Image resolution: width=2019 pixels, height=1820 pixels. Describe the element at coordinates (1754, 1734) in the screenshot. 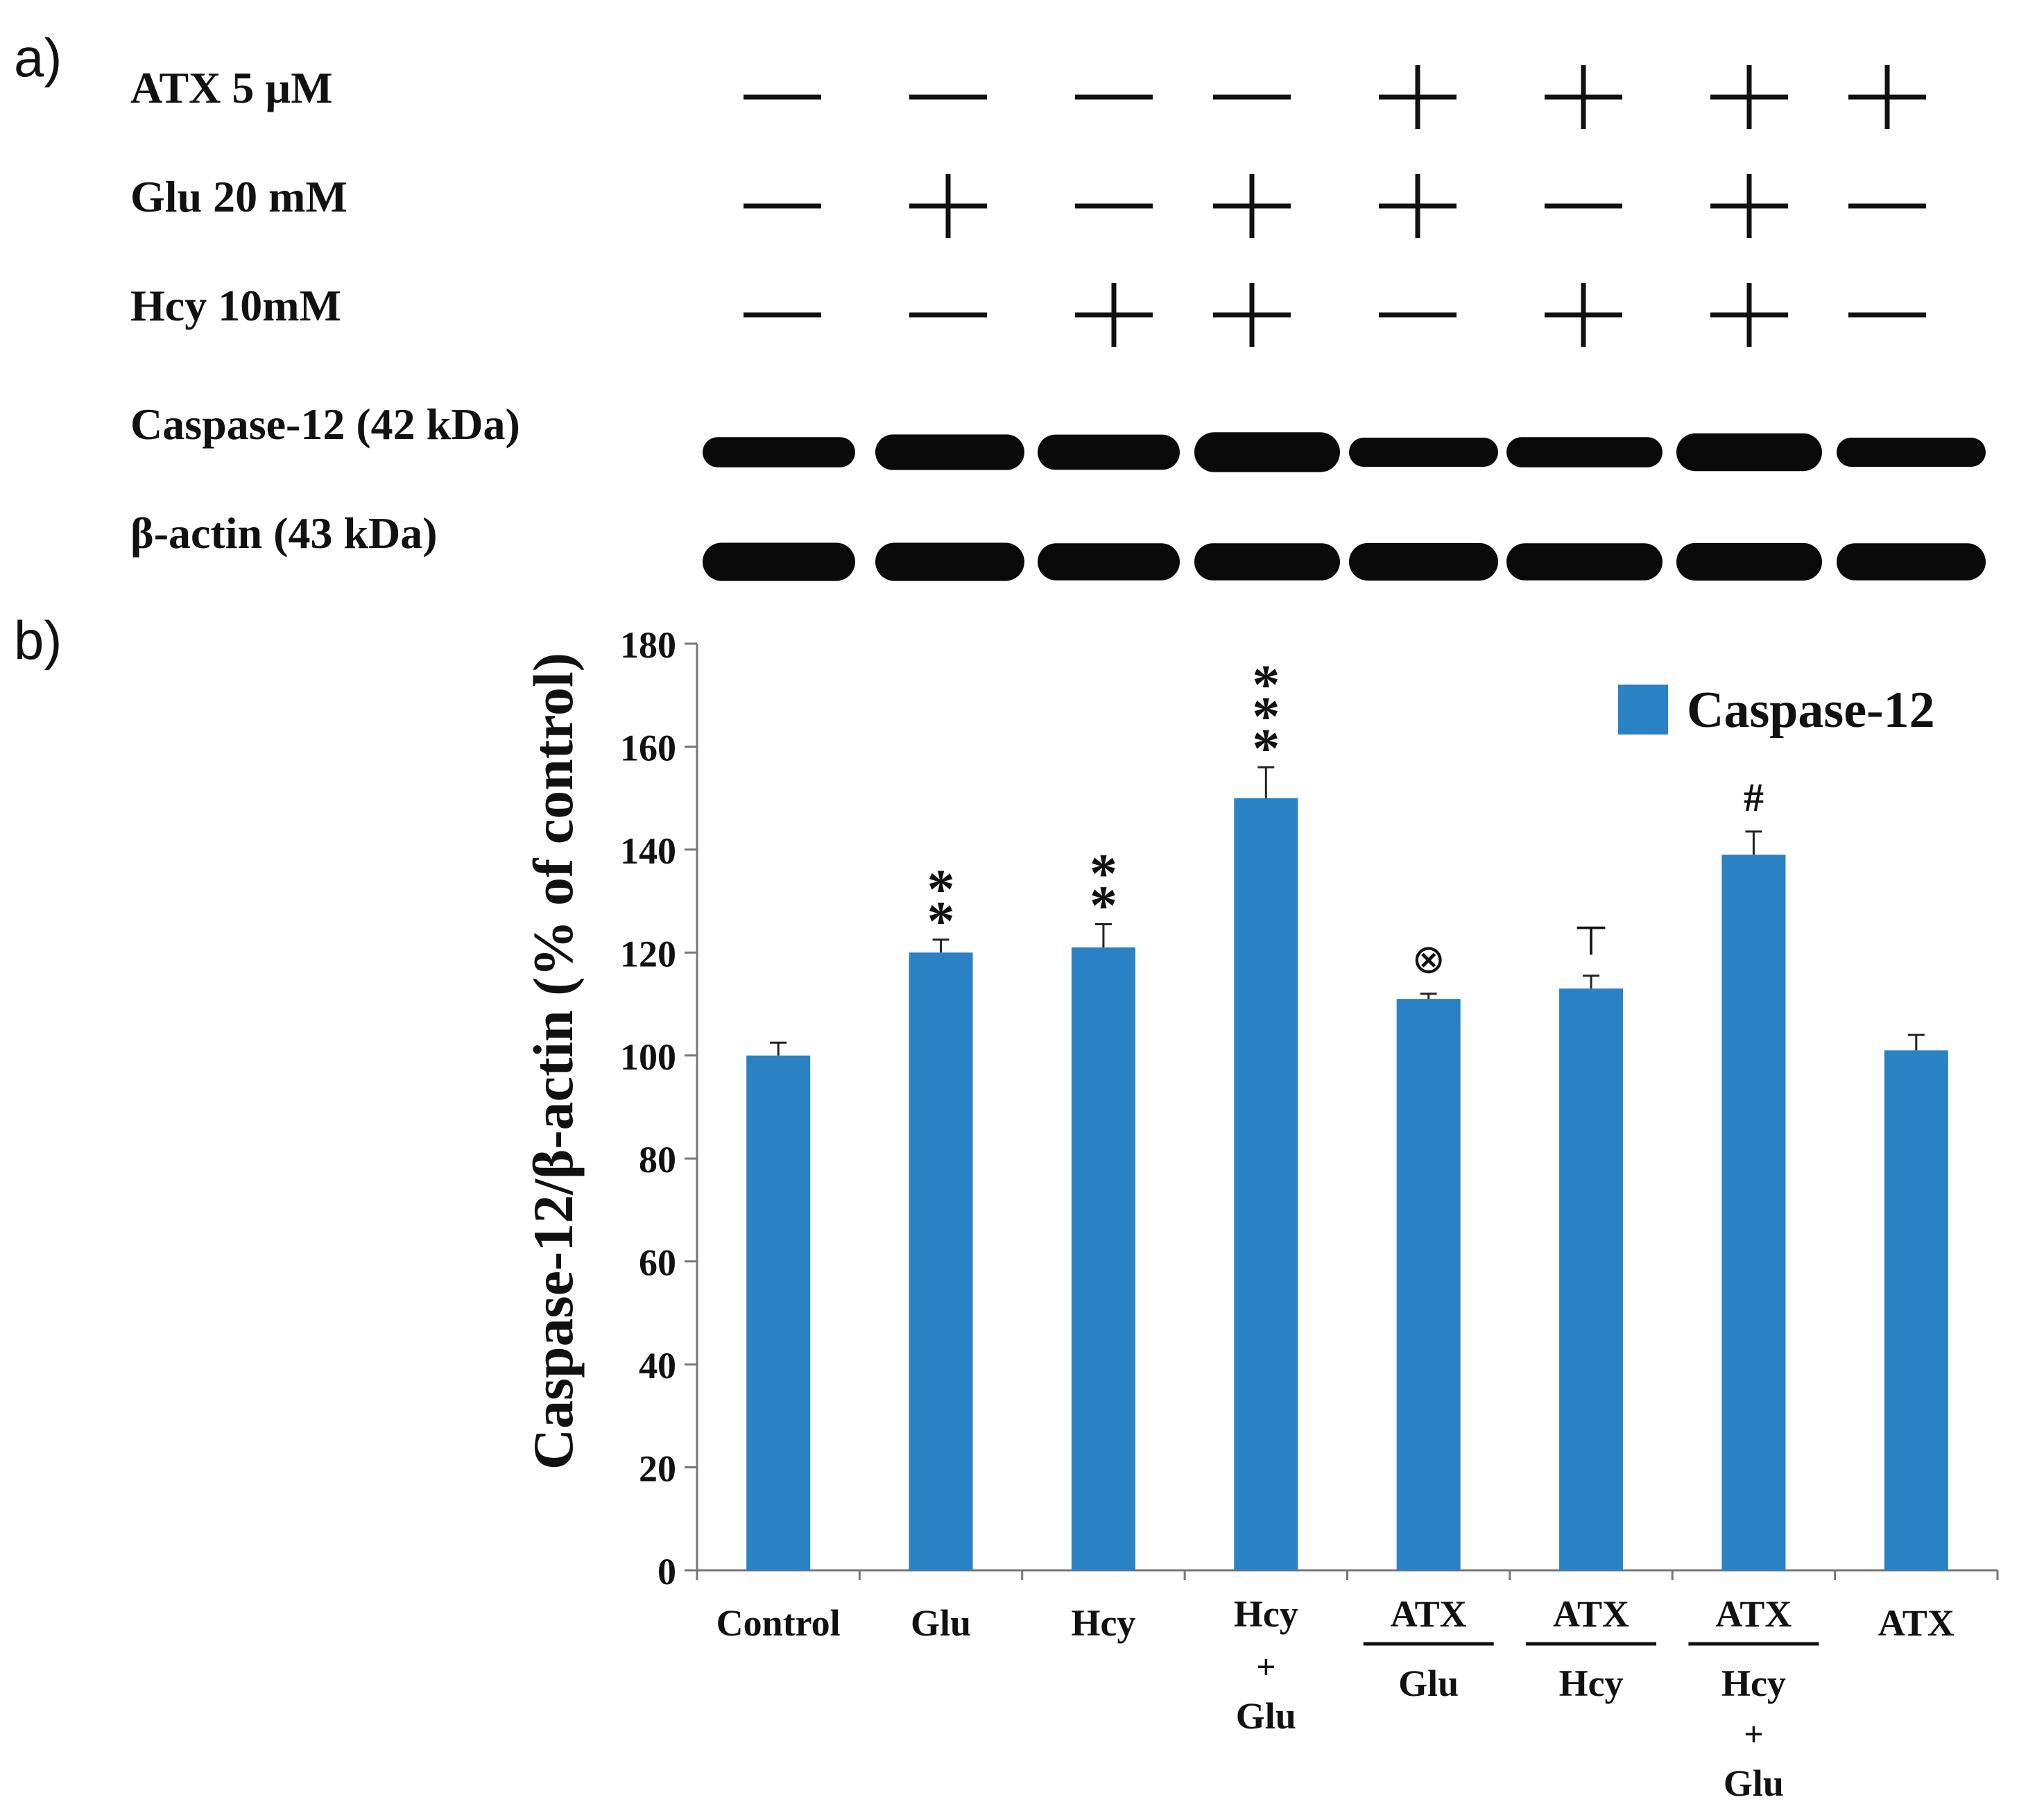

I see `x-label-line-7-2: +` at that location.